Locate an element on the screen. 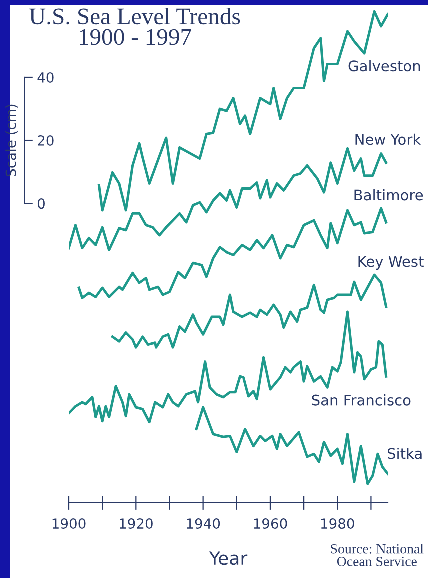 This screenshot has height=578, width=428. x-tick-label: 1940 is located at coordinates (203, 524).